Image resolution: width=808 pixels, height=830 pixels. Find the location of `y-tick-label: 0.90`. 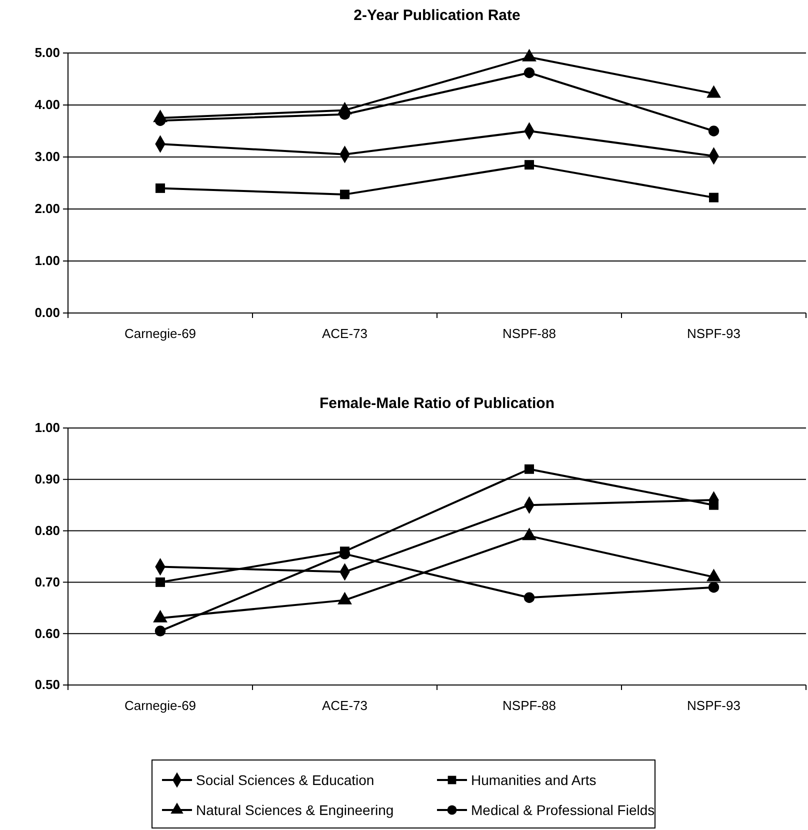

y-tick-label: 0.90 is located at coordinates (47, 479).